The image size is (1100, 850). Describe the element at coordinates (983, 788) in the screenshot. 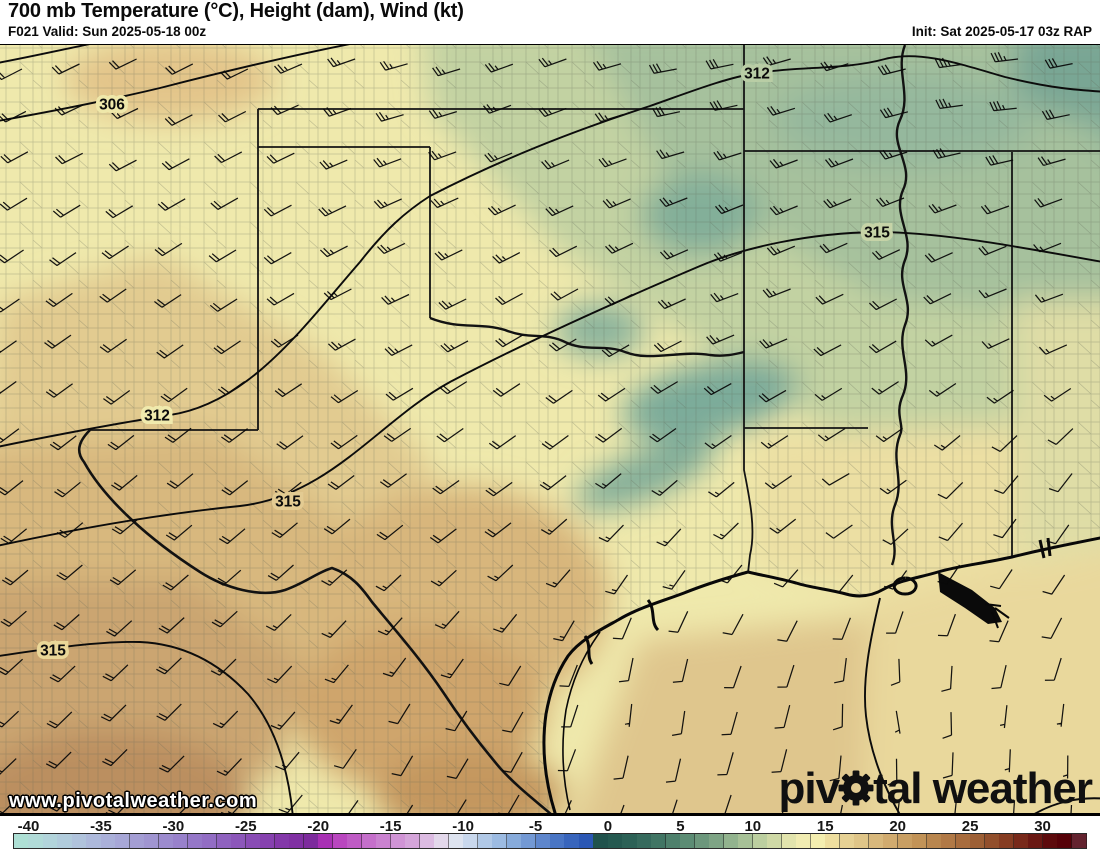

I see `logo-text-tal-weather: tal weather` at that location.